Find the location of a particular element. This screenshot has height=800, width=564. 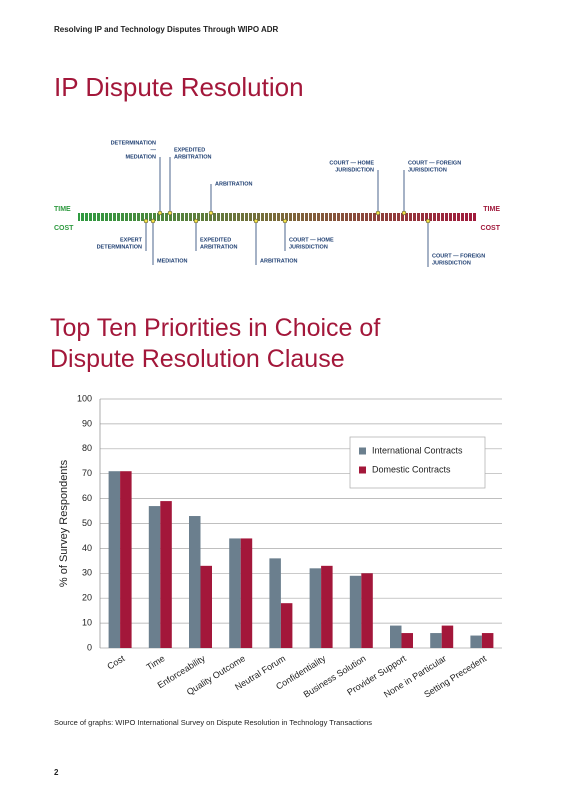

y-tick-label: 20 is located at coordinates (87, 598).